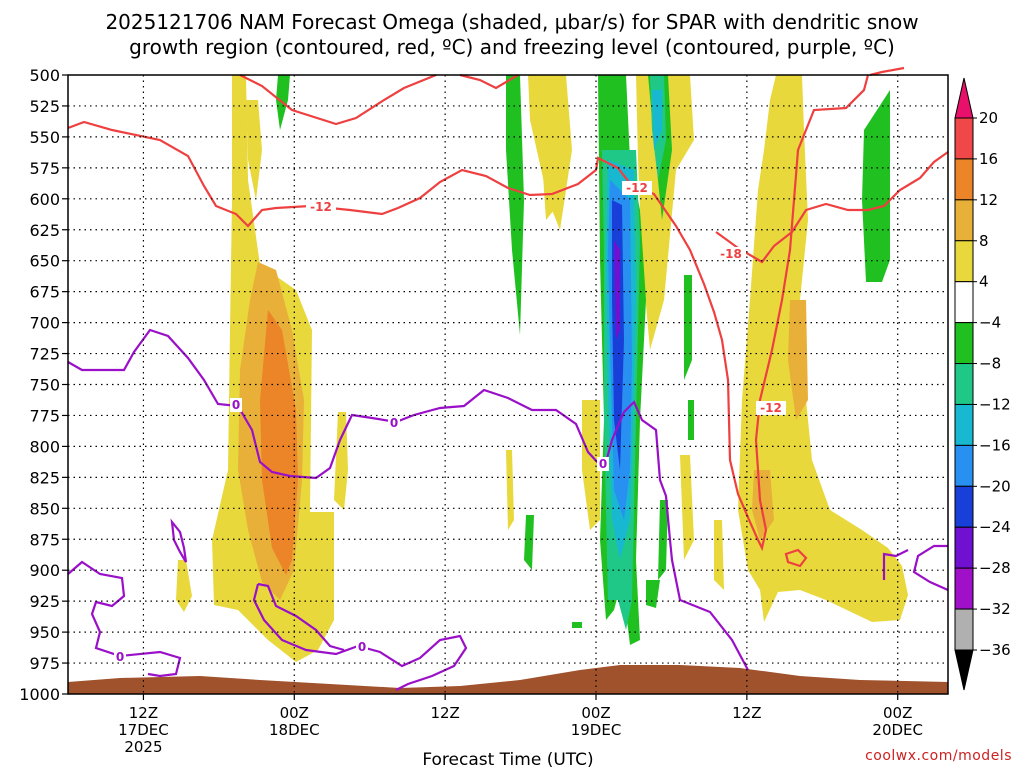  I want to click on x-tick-label: 18DEC, so click(294, 730).